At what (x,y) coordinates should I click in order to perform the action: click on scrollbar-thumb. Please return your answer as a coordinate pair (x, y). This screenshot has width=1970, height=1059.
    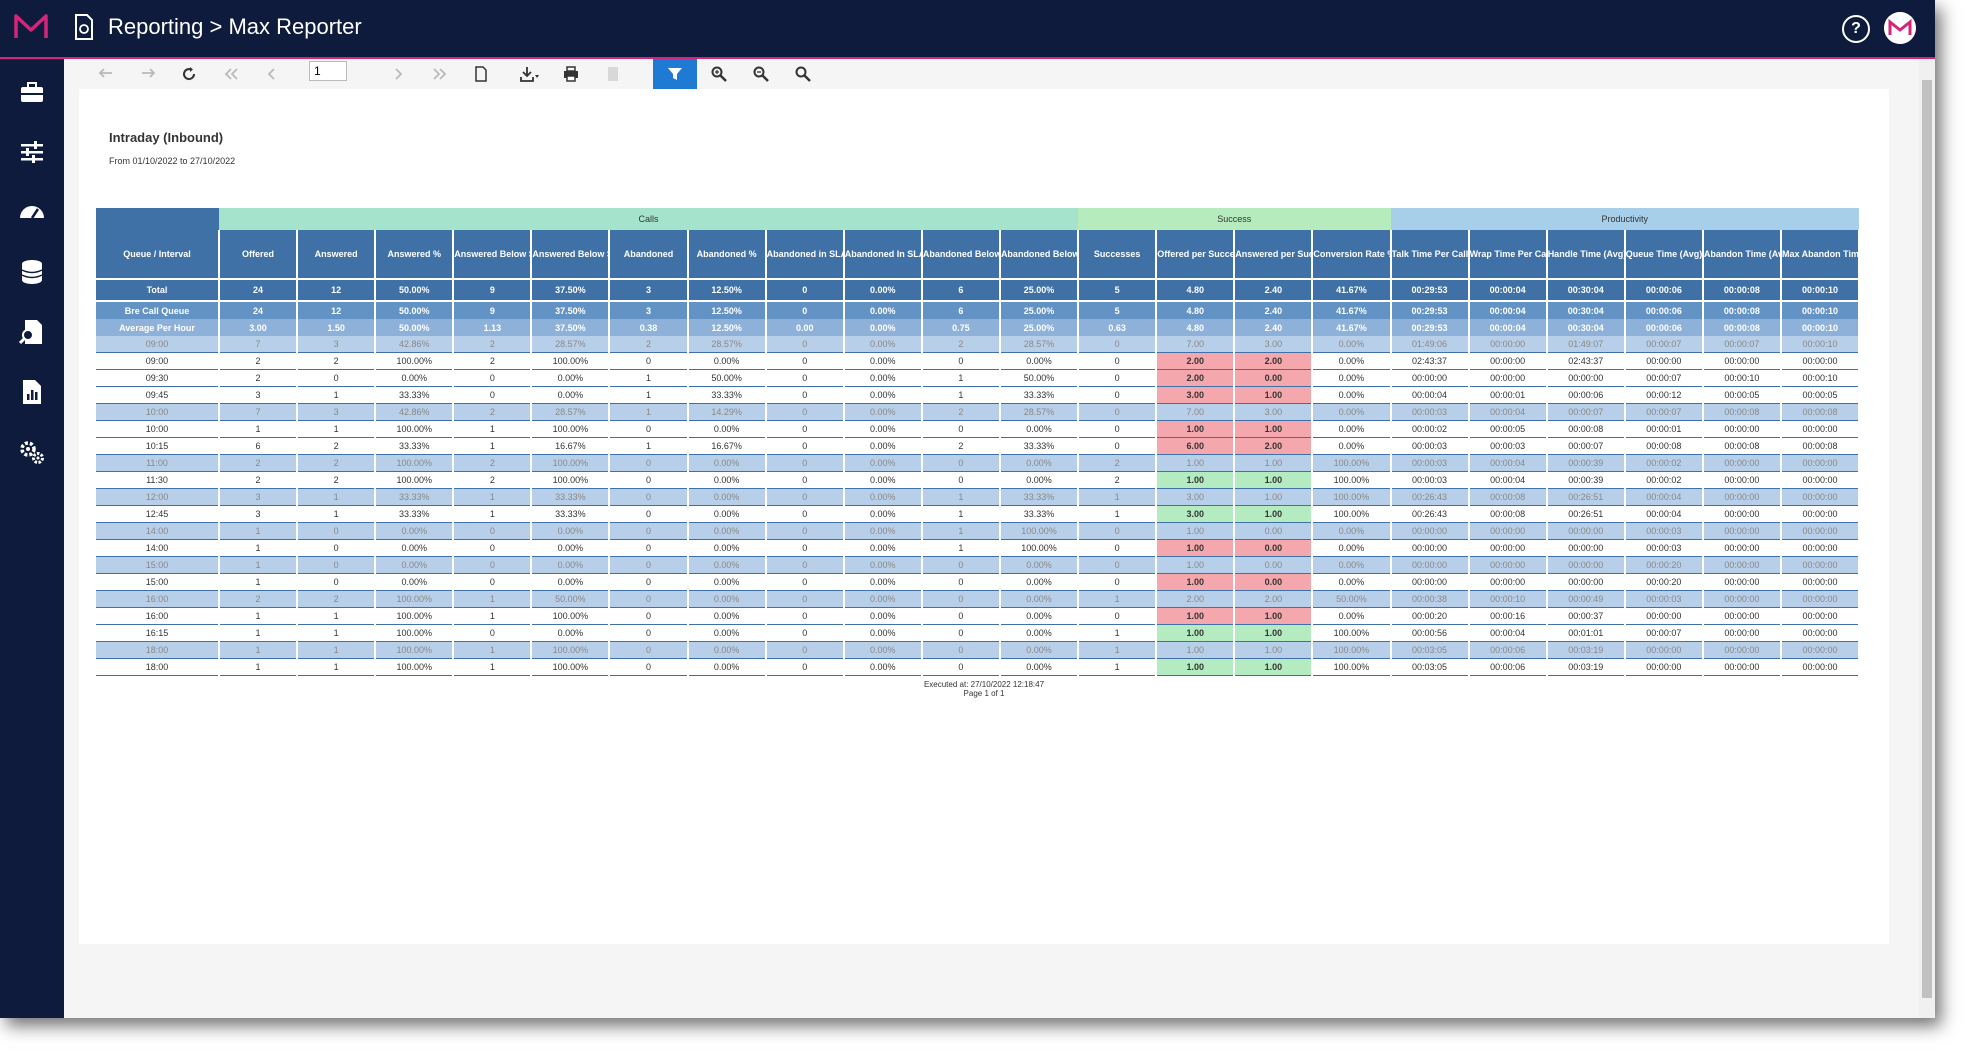
    Looking at the image, I should click on (1927, 539).